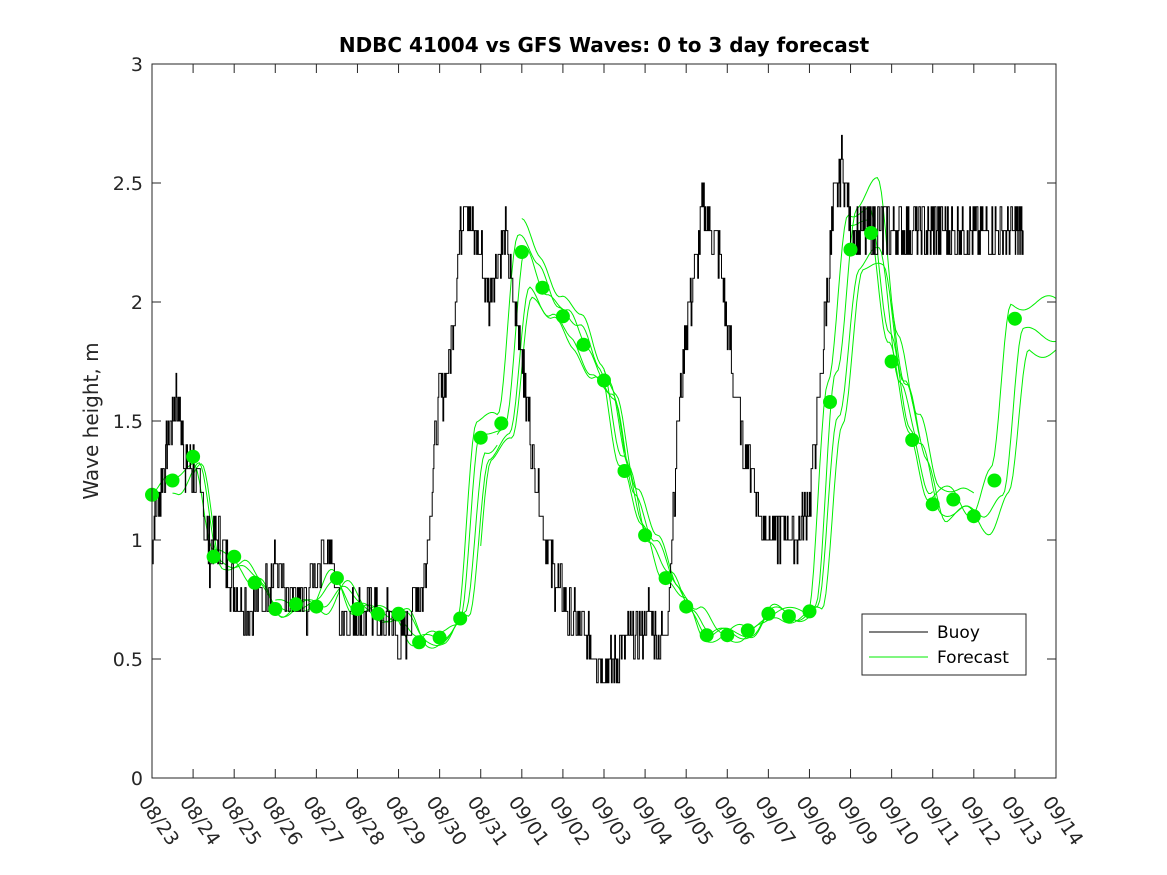 The image size is (1167, 875). What do you see at coordinates (973, 658) in the screenshot?
I see `legend-forecast-label: Forecast` at bounding box center [973, 658].